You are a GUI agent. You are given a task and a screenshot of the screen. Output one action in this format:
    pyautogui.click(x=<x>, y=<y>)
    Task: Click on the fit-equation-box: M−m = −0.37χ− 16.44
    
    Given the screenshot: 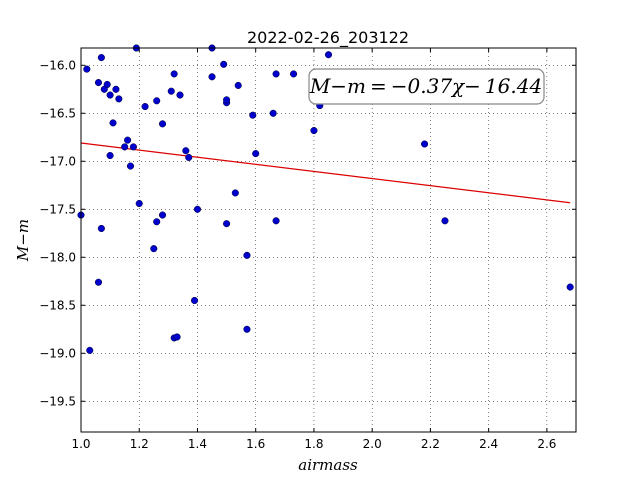 What is the action you would take?
    pyautogui.click(x=426, y=86)
    